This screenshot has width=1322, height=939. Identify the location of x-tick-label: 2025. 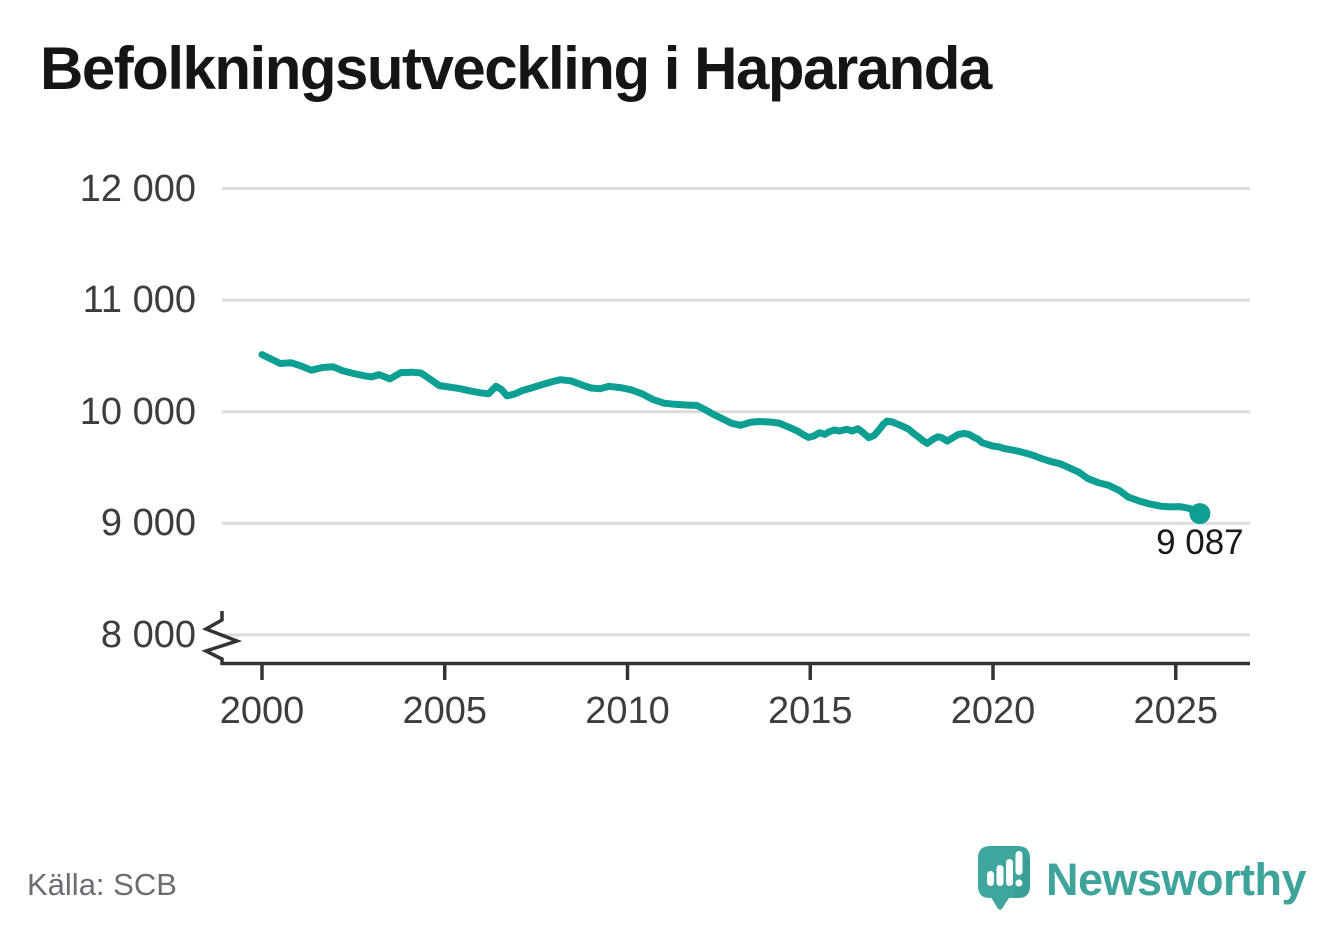
(1176, 711).